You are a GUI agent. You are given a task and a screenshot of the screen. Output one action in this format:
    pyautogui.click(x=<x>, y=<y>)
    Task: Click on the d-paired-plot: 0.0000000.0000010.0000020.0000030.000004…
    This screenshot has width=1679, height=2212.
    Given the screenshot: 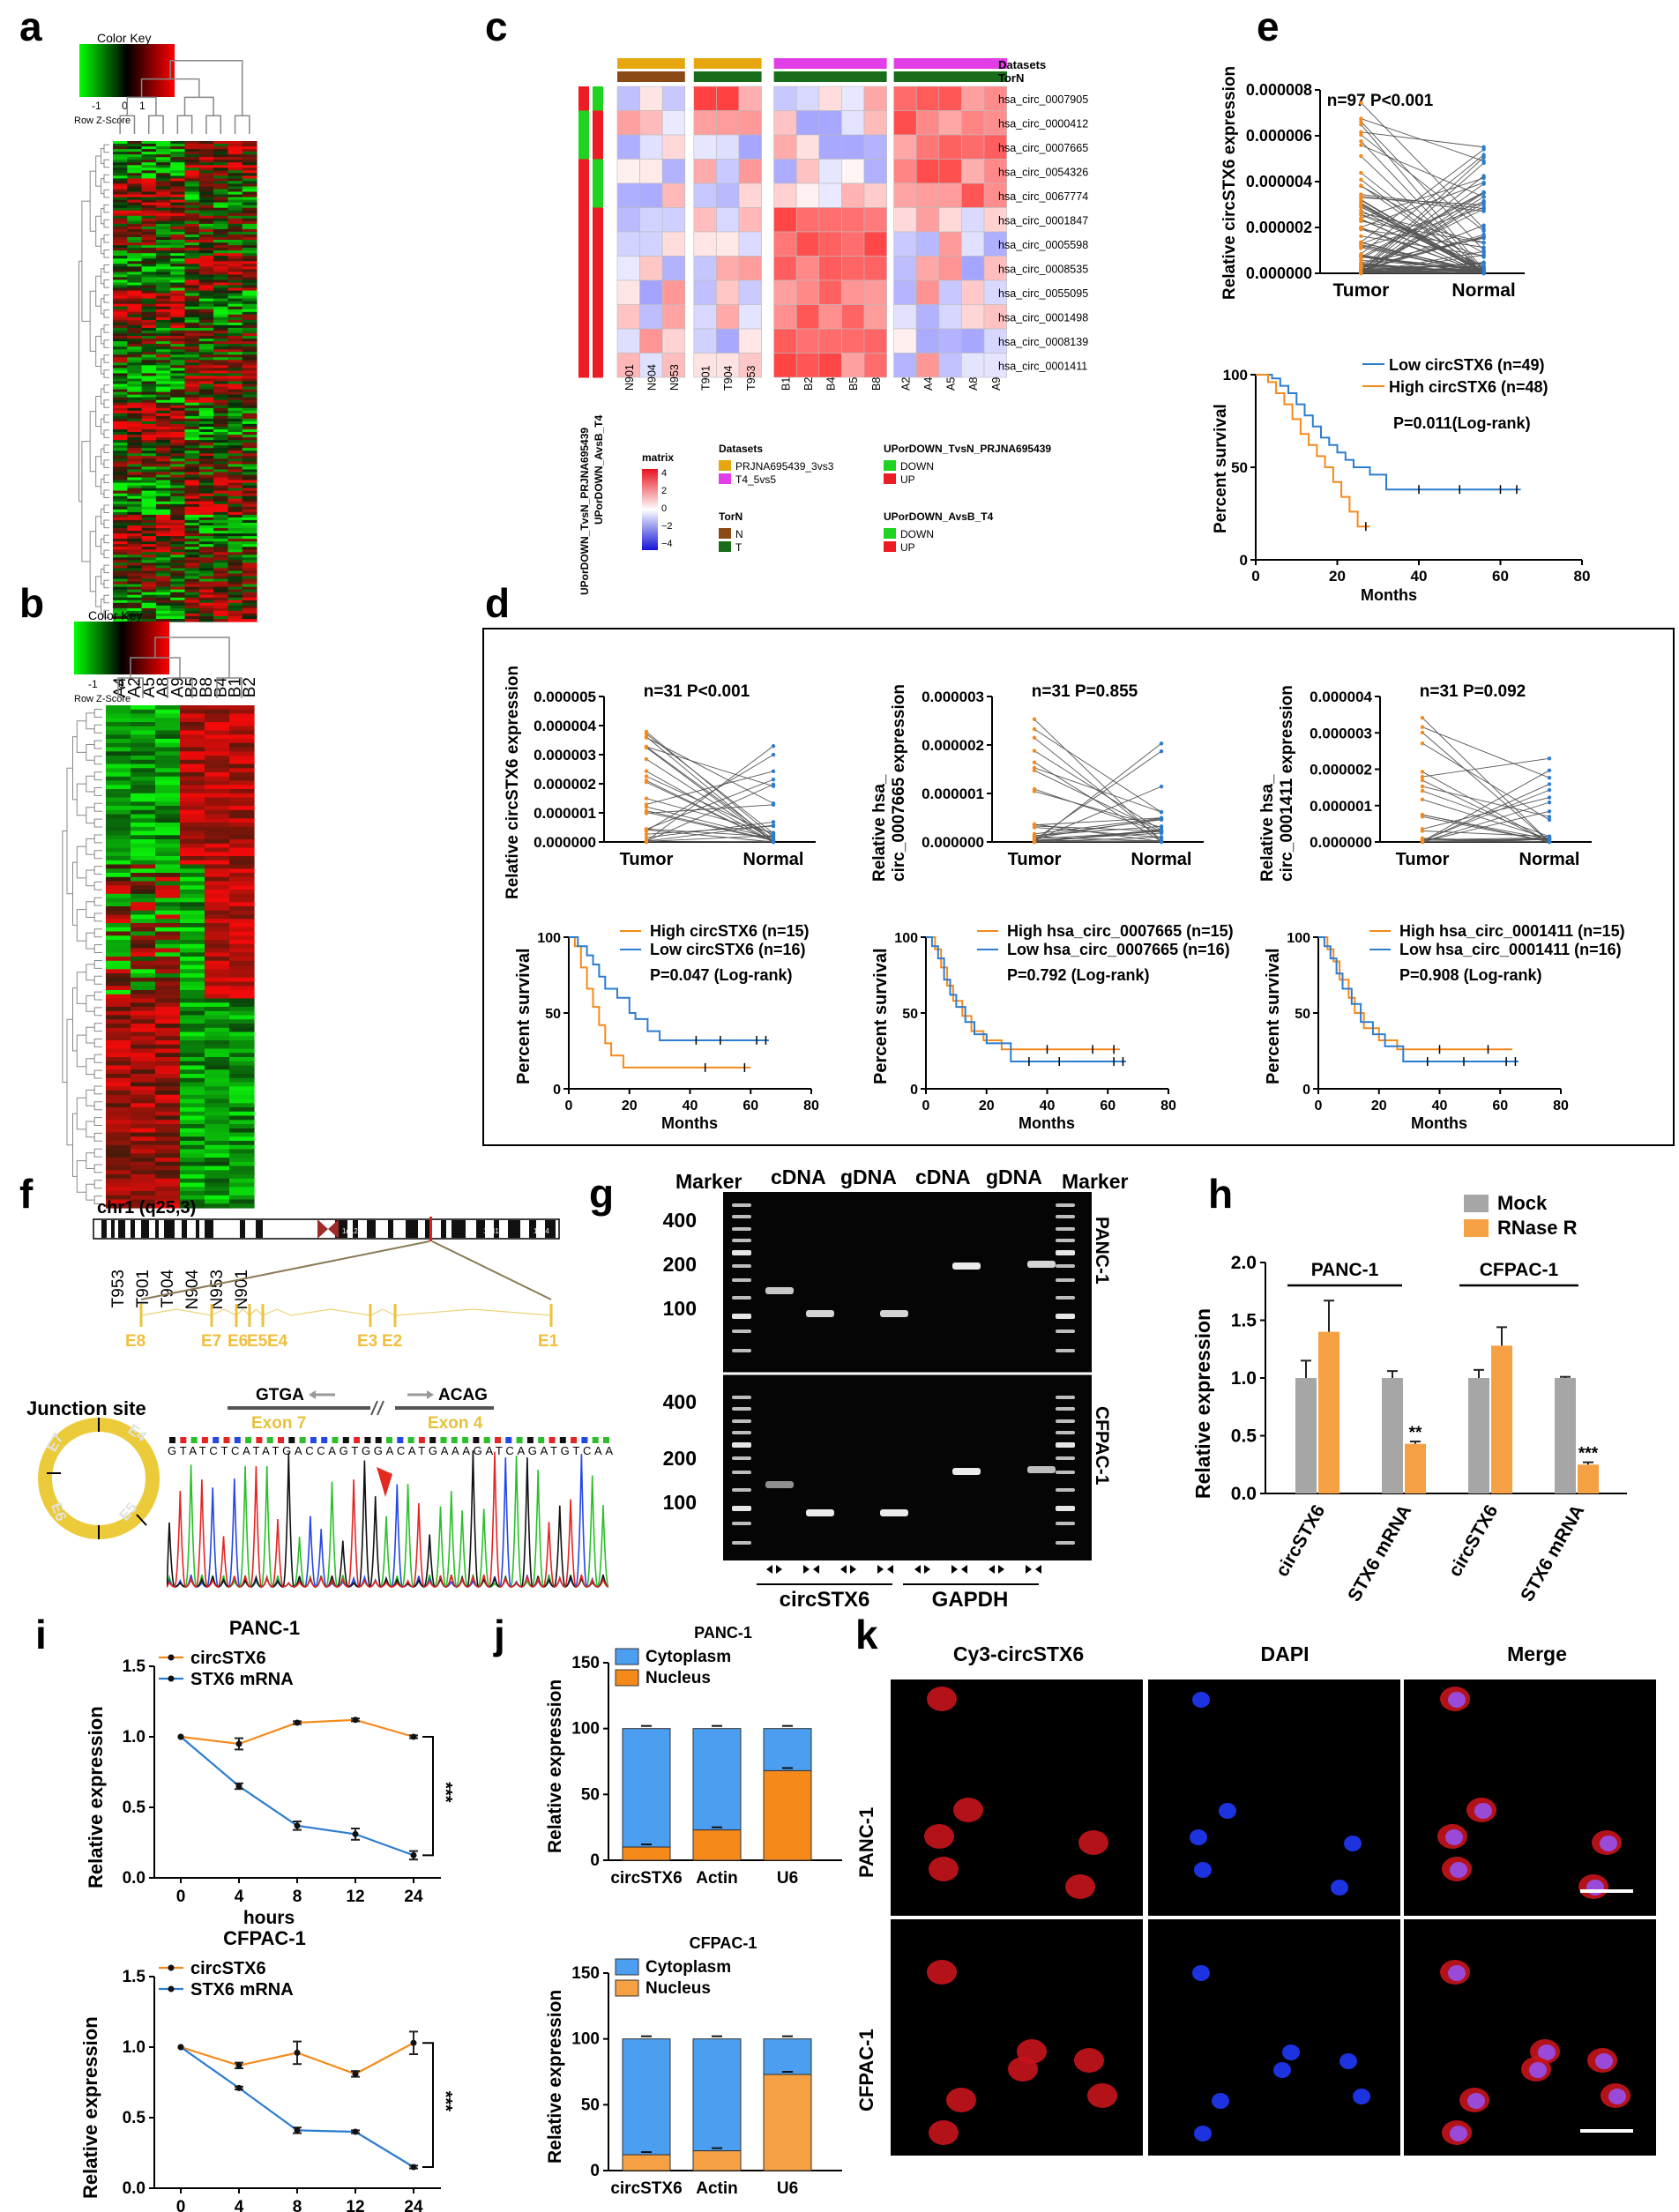 What is the action you would take?
    pyautogui.click(x=660, y=782)
    